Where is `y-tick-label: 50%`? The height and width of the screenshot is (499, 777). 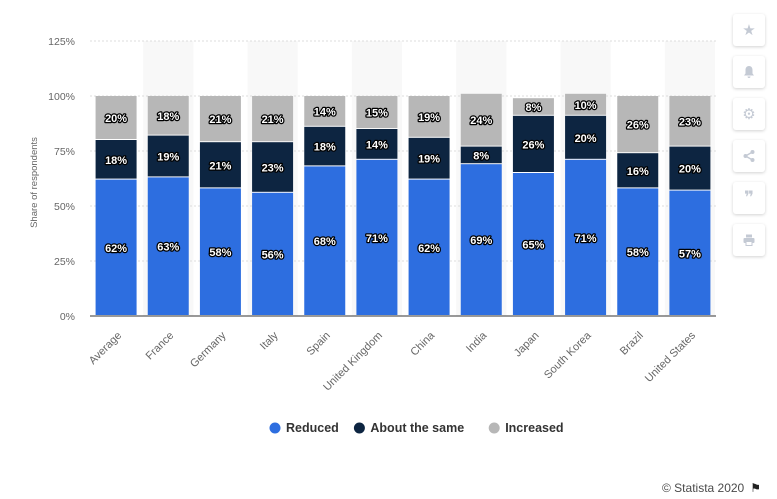
y-tick-label: 50% is located at coordinates (64, 207).